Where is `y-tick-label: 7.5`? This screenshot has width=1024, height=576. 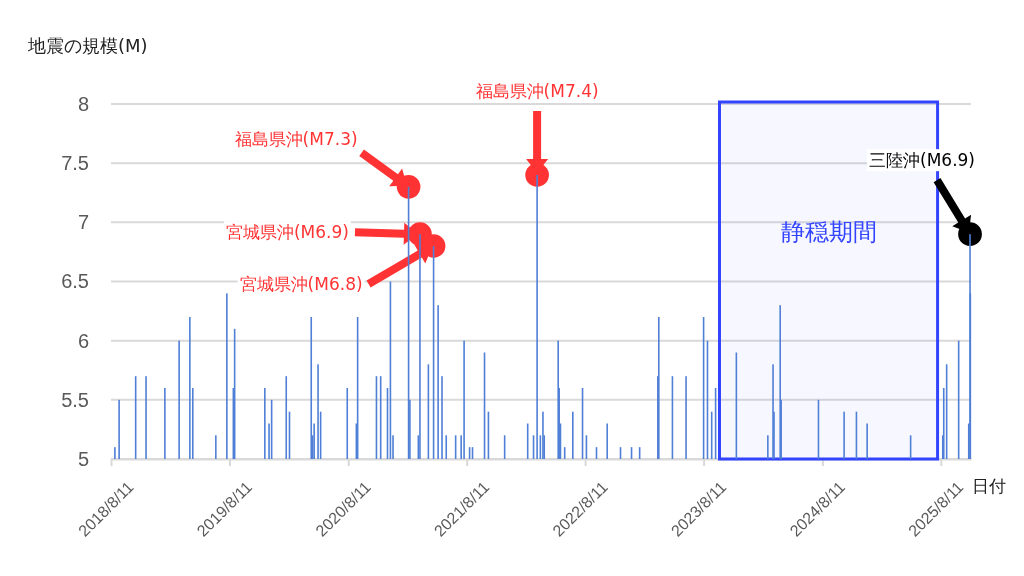
y-tick-label: 7.5 is located at coordinates (75, 163).